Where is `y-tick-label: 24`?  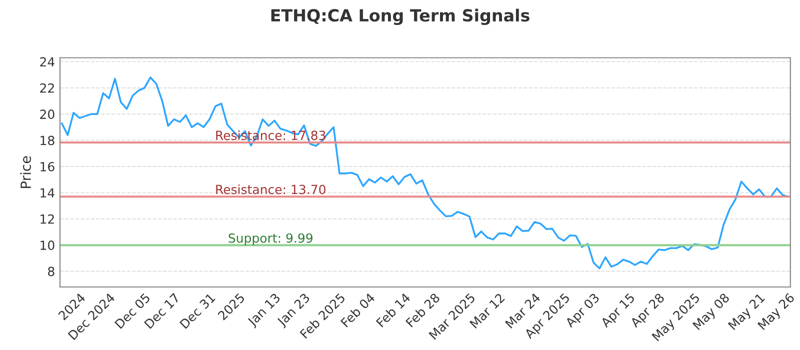
y-tick-label: 24 is located at coordinates (47, 61).